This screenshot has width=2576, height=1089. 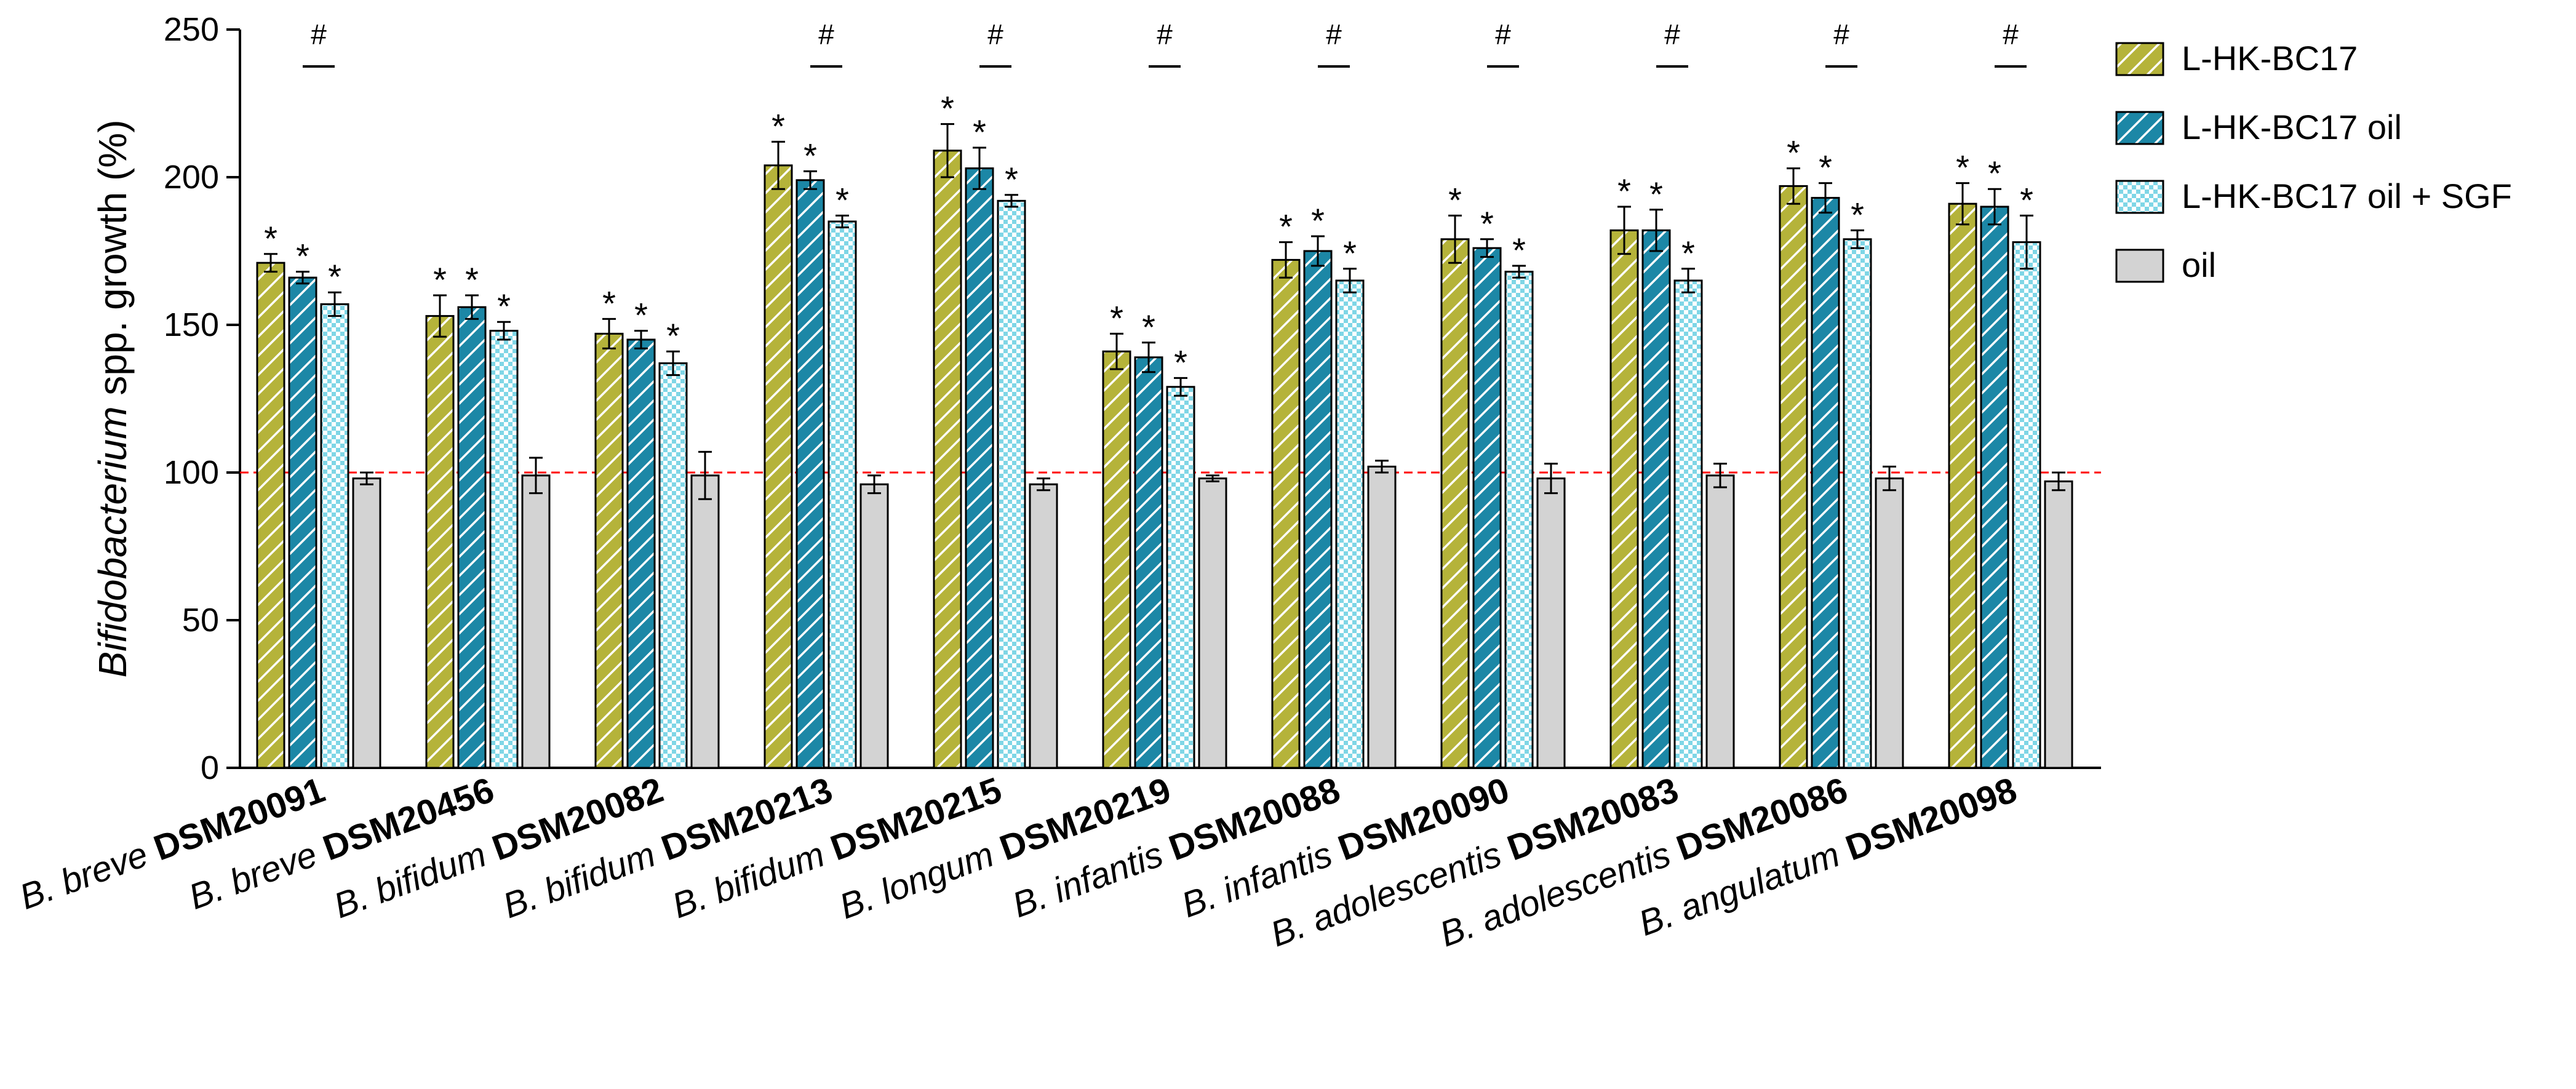 I want to click on bar-l-hk-bc17-oil-dsm20213, so click(x=810, y=474).